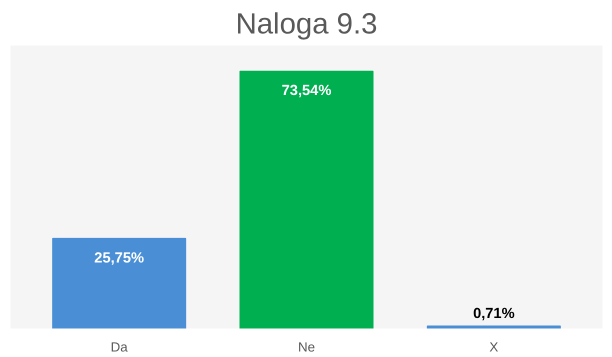 The image size is (612, 357). What do you see at coordinates (493, 347) in the screenshot?
I see `x-tick-label: X` at bounding box center [493, 347].